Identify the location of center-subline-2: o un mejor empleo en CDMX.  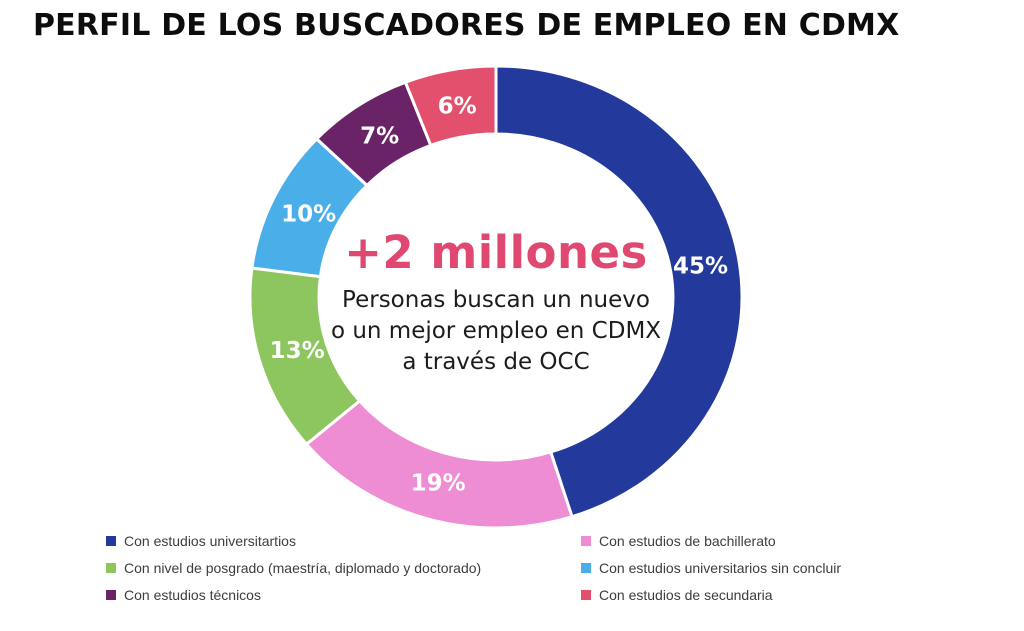
(496, 331).